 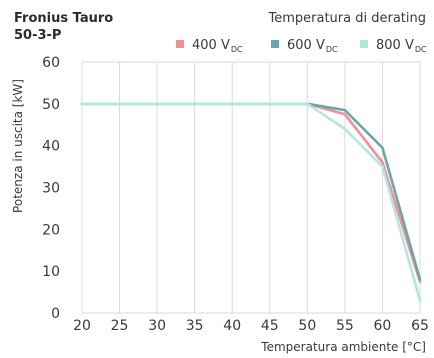 I want to click on legend-label-600-v: 600 V, so click(x=306, y=45).